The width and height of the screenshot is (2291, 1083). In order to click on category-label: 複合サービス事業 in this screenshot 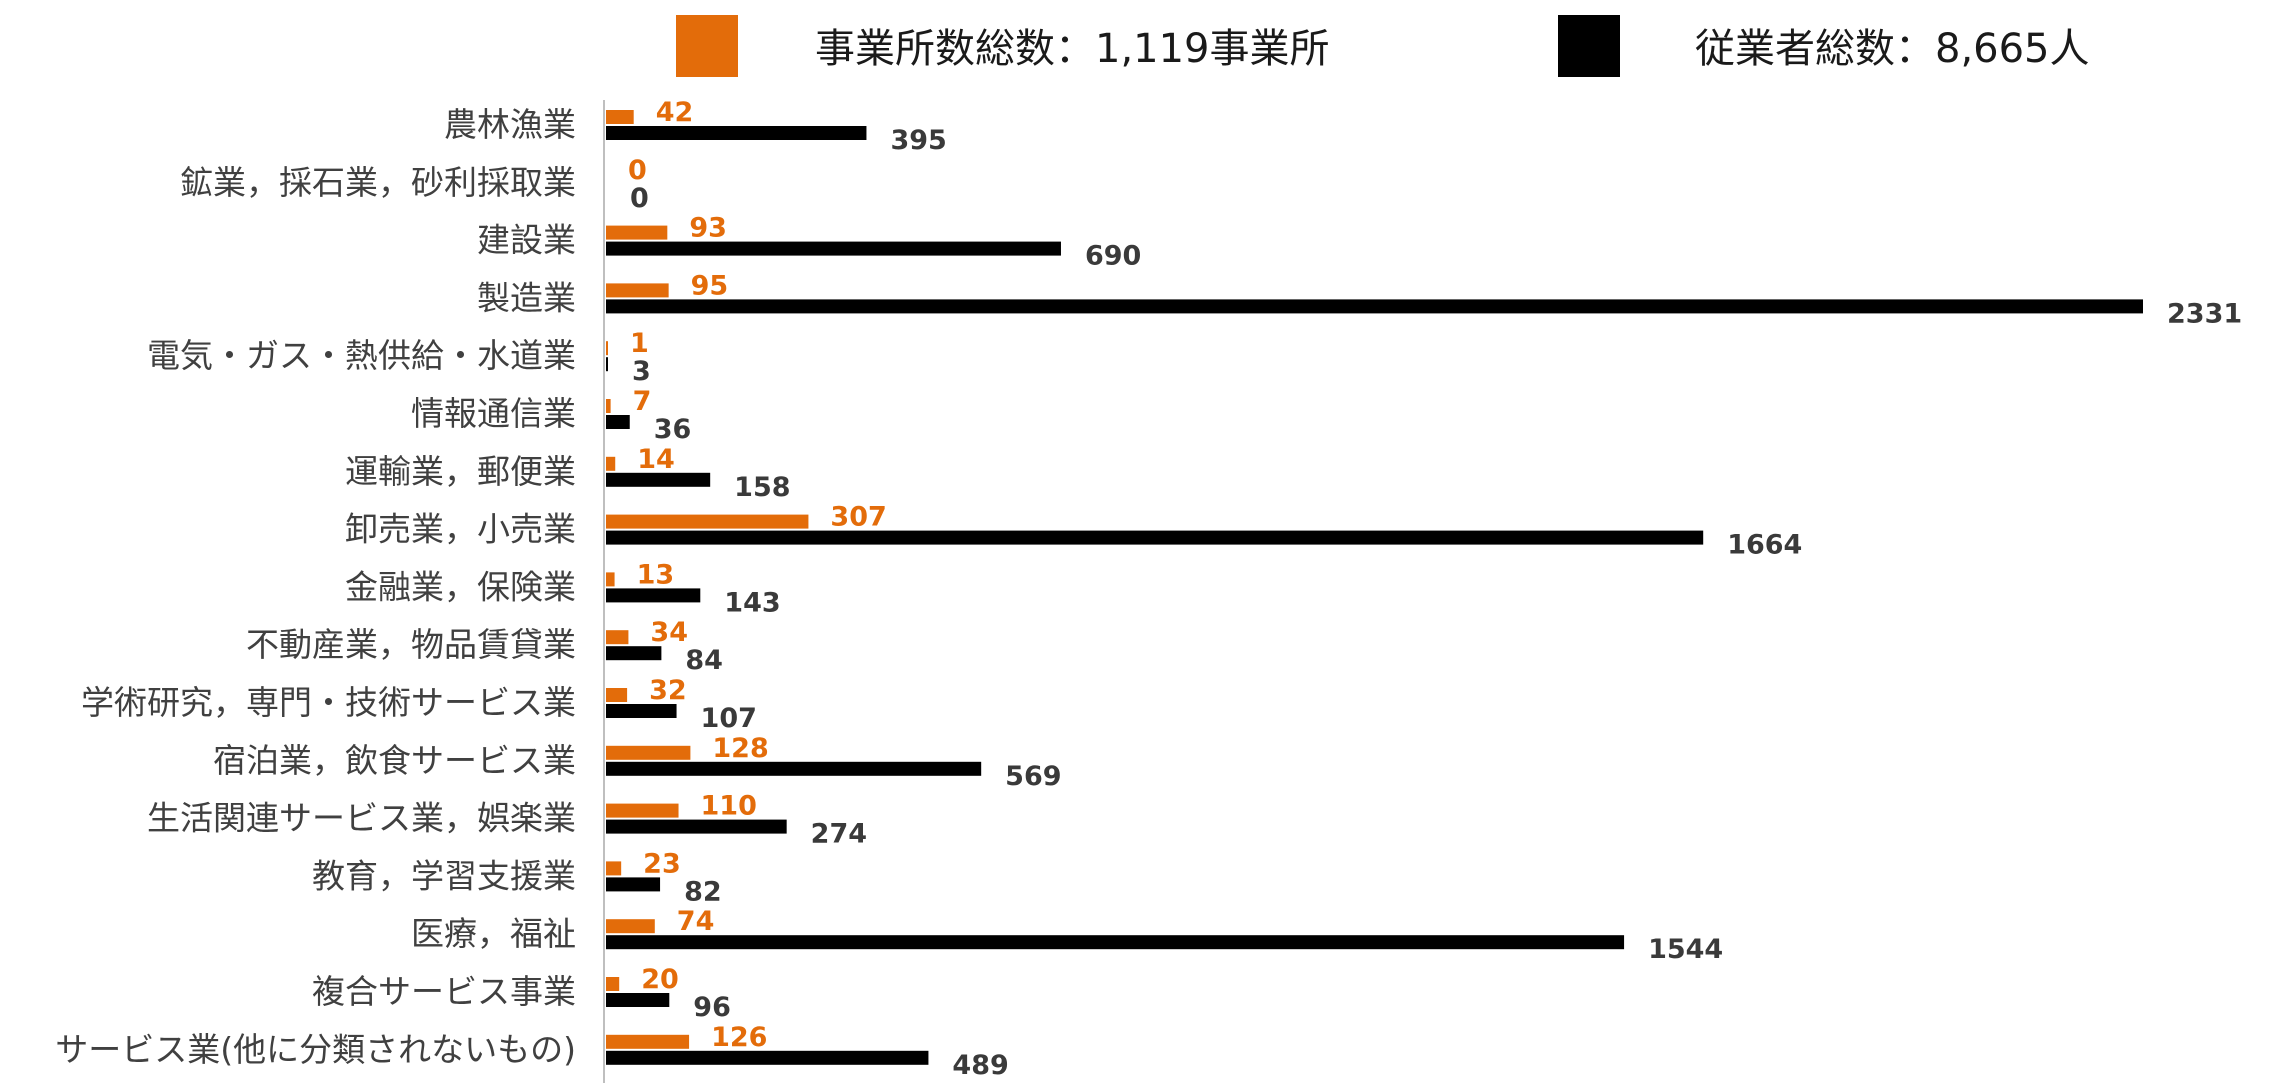, I will do `click(444, 991)`.